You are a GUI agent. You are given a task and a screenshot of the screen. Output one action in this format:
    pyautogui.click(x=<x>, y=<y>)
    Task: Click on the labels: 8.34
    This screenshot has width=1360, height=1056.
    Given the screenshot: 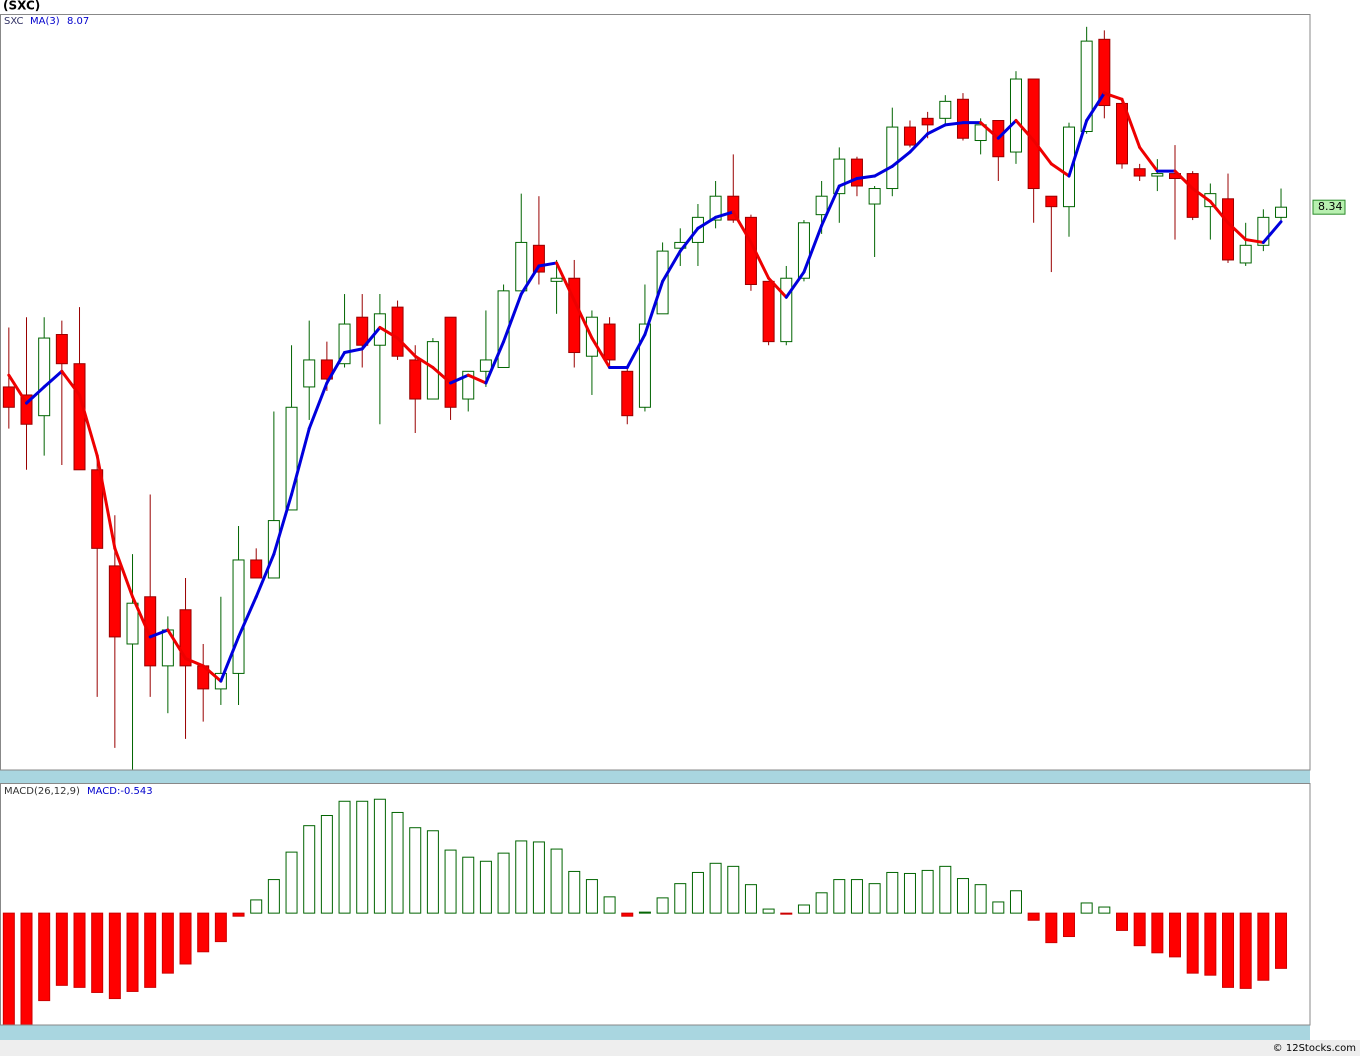 What is the action you would take?
    pyautogui.click(x=1330, y=206)
    